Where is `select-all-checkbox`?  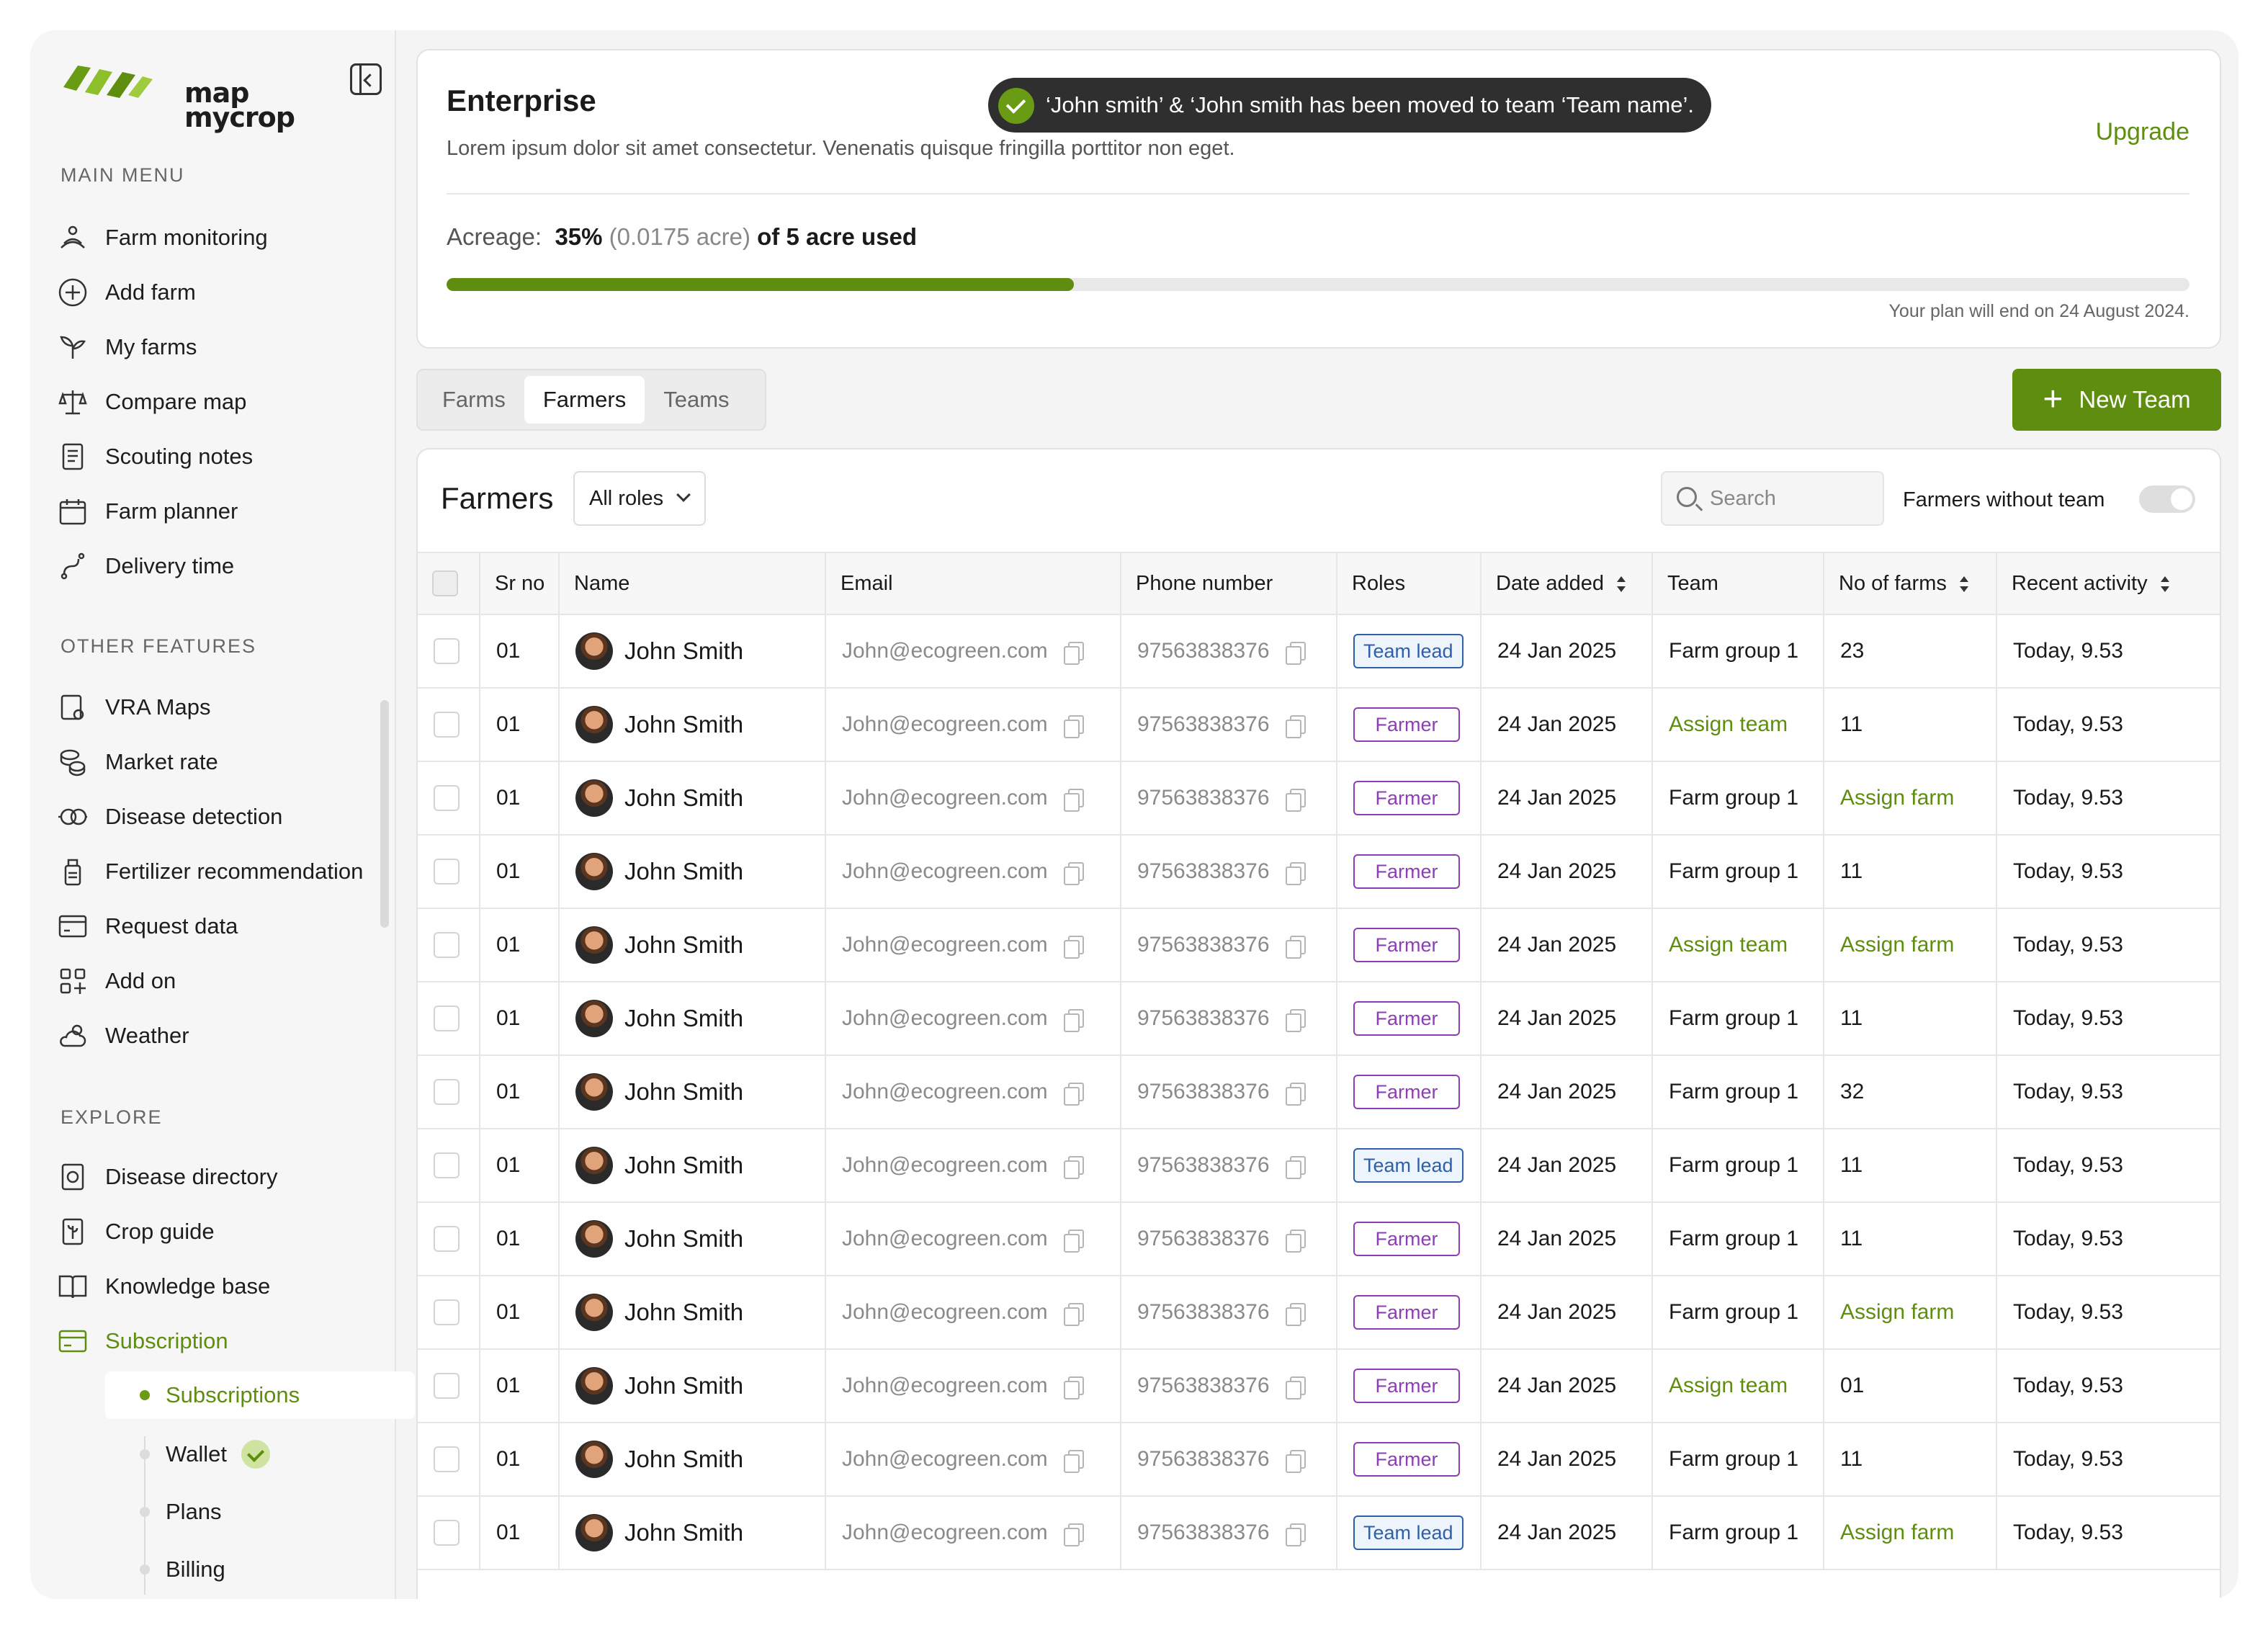
select-all-checkbox is located at coordinates (445, 583).